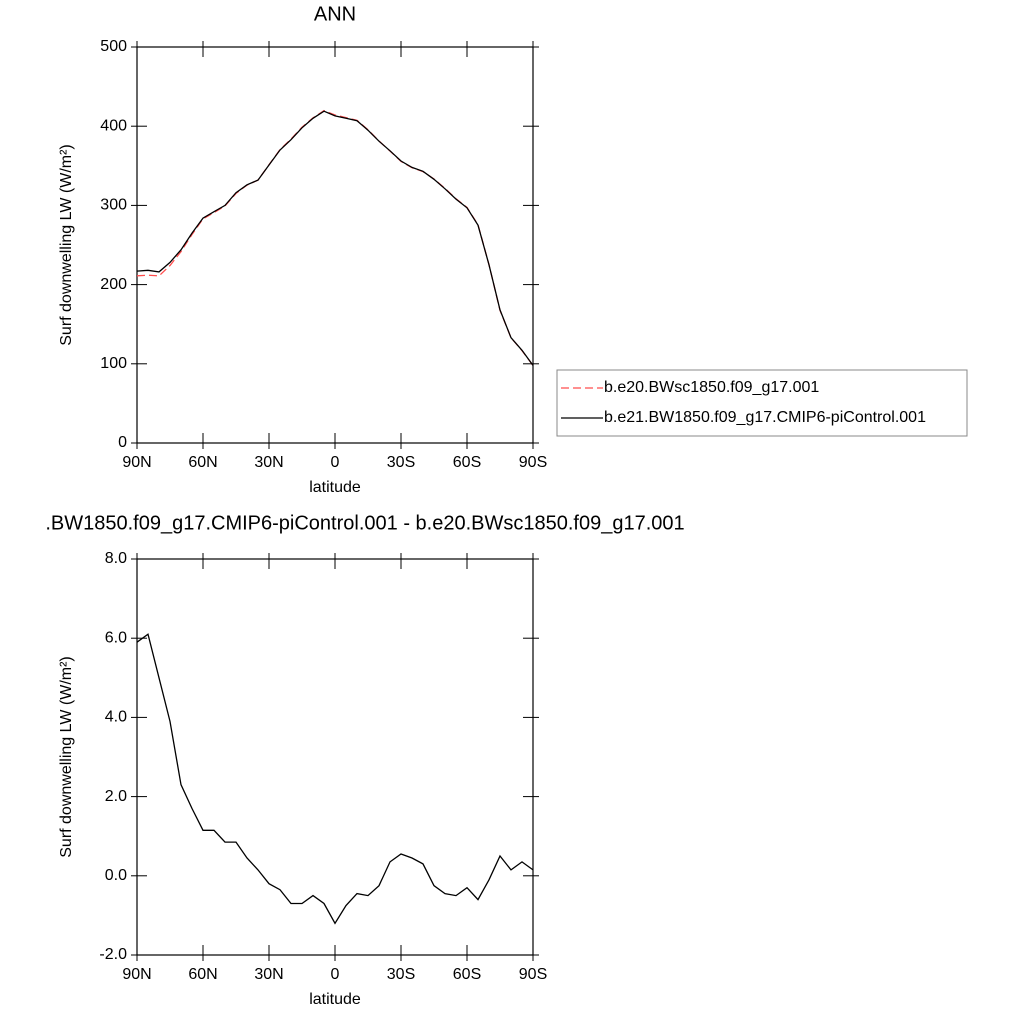 Image resolution: width=1024 pixels, height=1024 pixels. I want to click on y-tick-label: 300, so click(113, 205).